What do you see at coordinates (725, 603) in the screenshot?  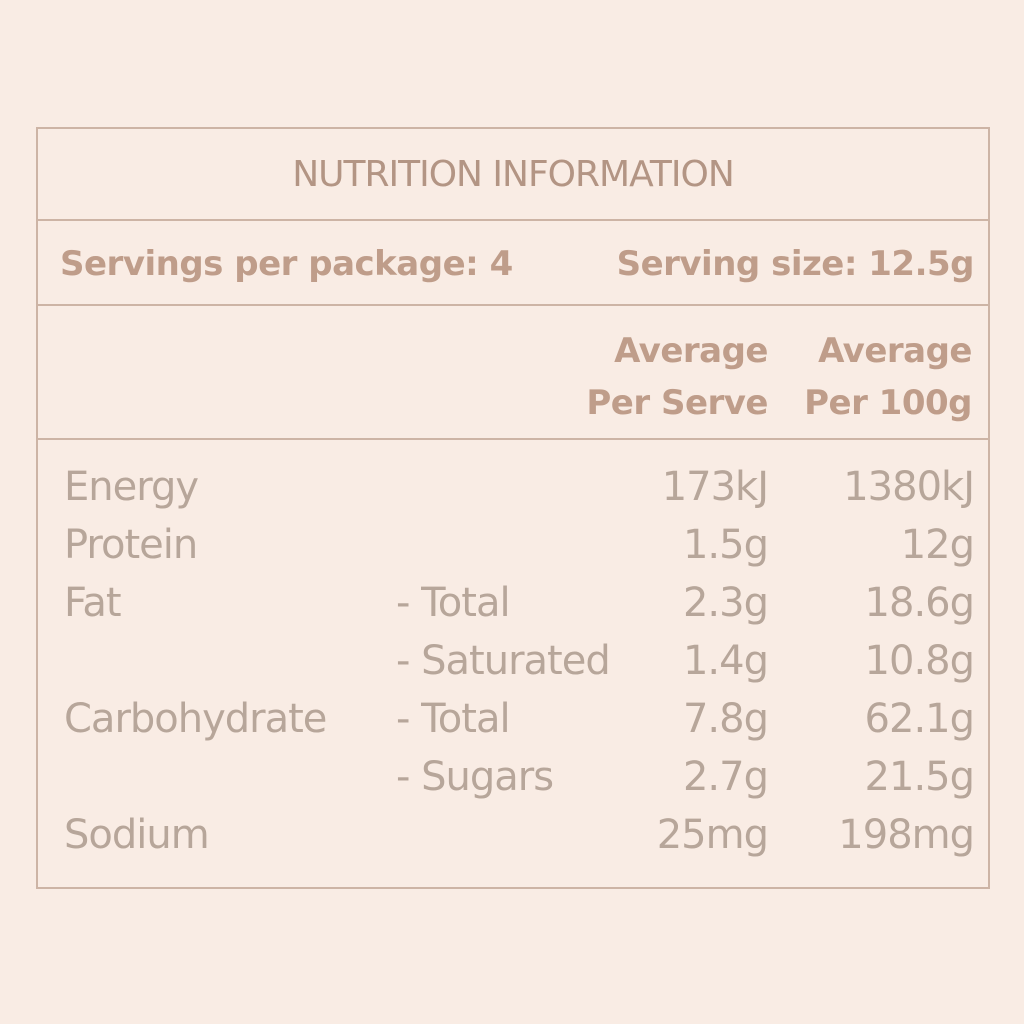 I see `per-serve-value: 2.3g` at bounding box center [725, 603].